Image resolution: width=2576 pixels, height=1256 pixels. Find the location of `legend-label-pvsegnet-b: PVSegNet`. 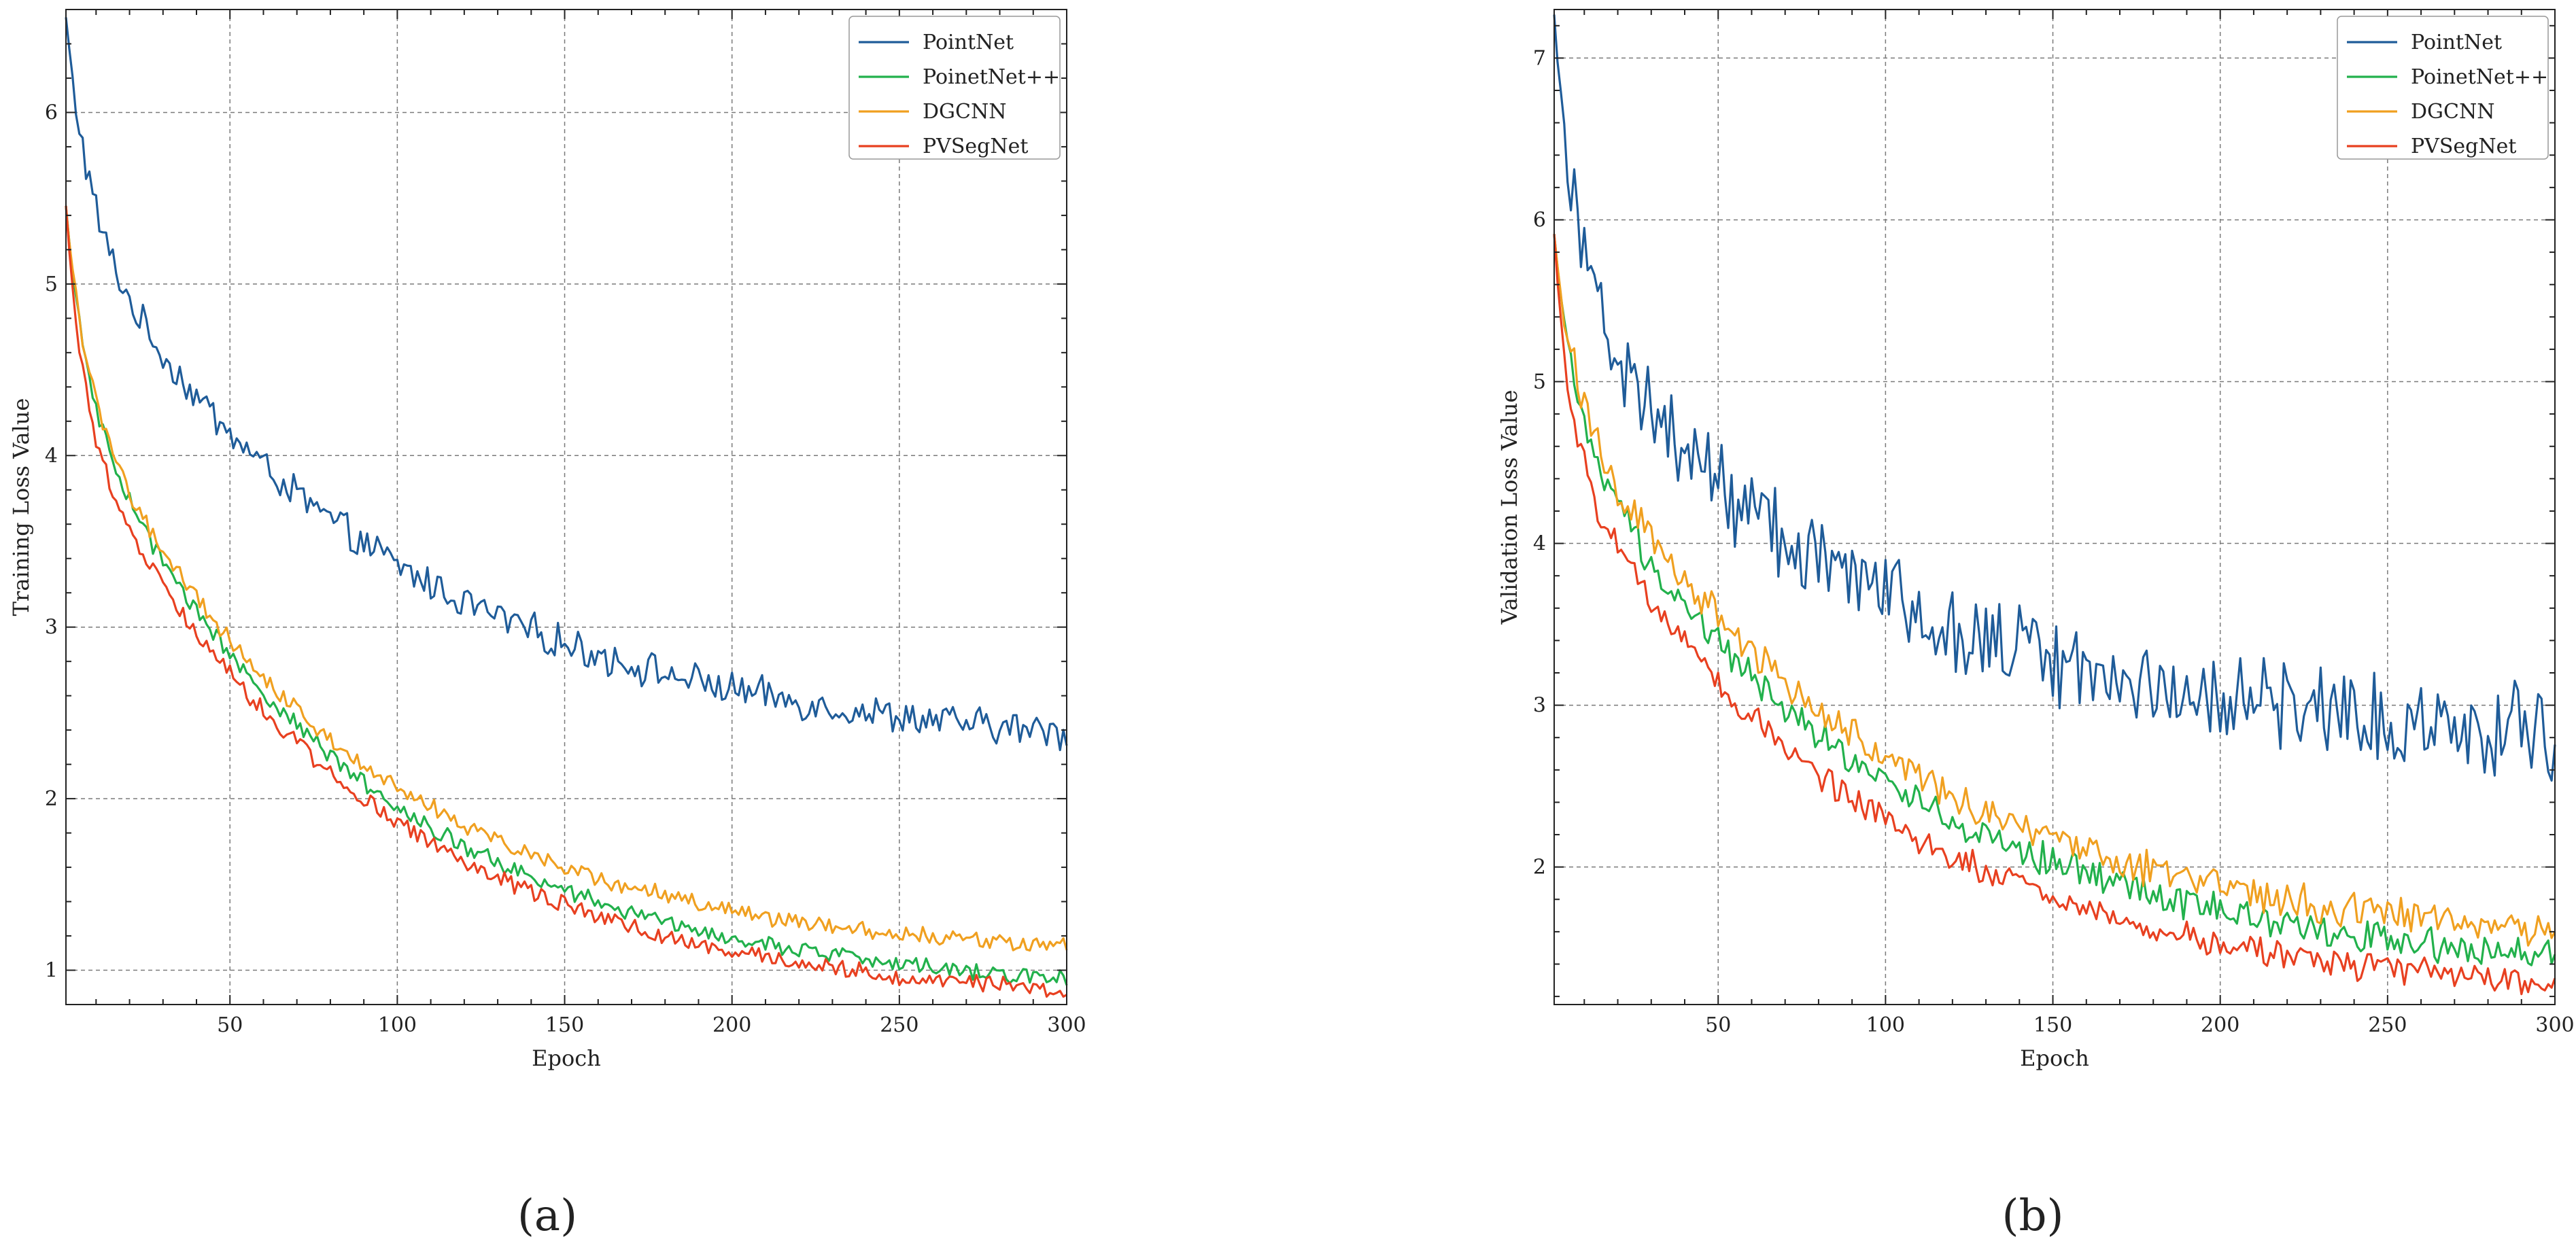

legend-label-pvsegnet-b: PVSegNet is located at coordinates (2463, 146).